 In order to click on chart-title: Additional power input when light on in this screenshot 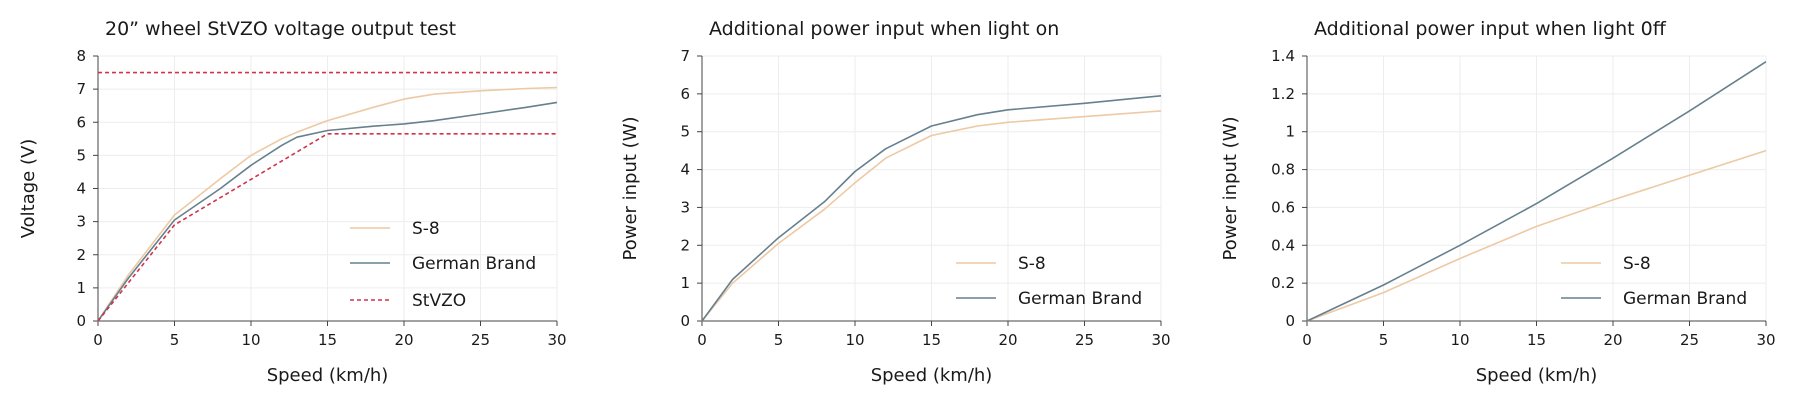, I will do `click(884, 29)`.